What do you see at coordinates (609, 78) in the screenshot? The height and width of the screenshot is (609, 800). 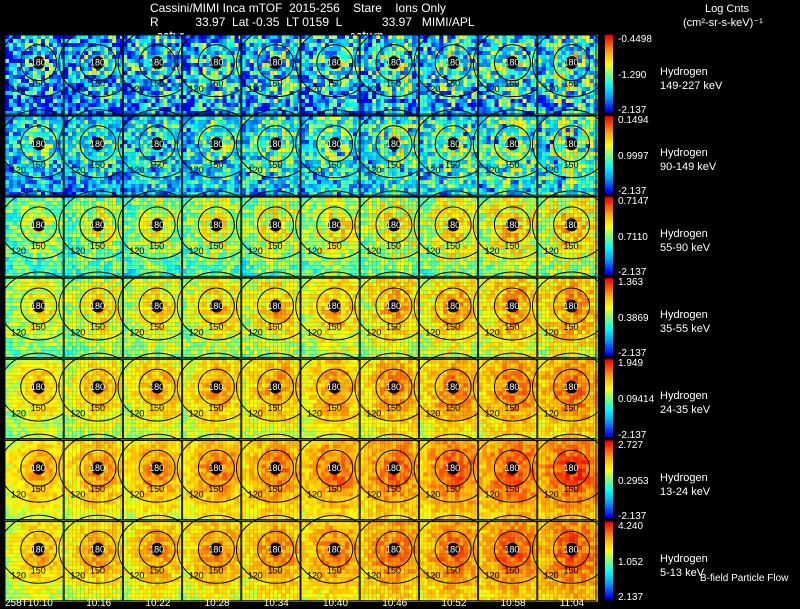 I see `colorbar-segment` at bounding box center [609, 78].